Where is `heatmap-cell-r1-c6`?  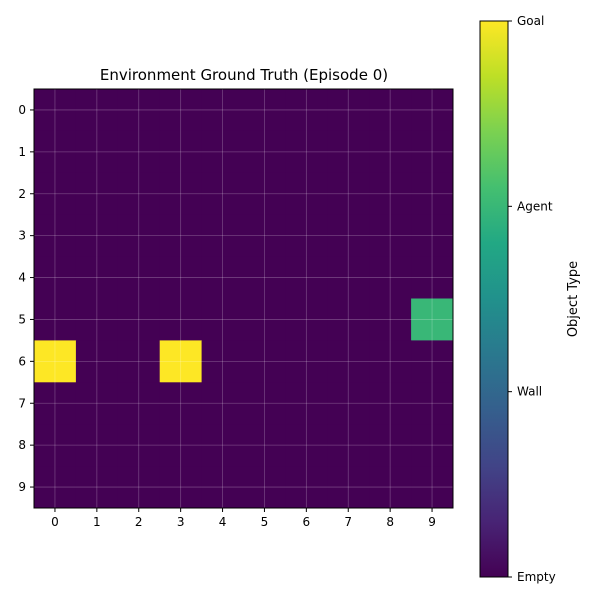
heatmap-cell-r1-c6 is located at coordinates (306, 152).